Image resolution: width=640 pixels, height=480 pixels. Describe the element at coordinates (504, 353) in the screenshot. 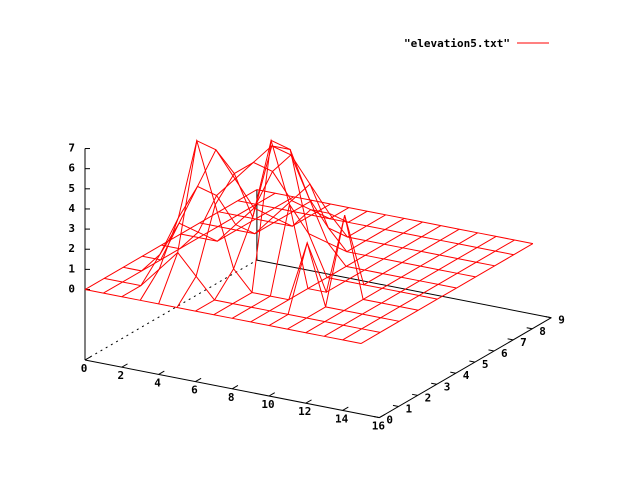

I see `y-tick-label: 6` at that location.